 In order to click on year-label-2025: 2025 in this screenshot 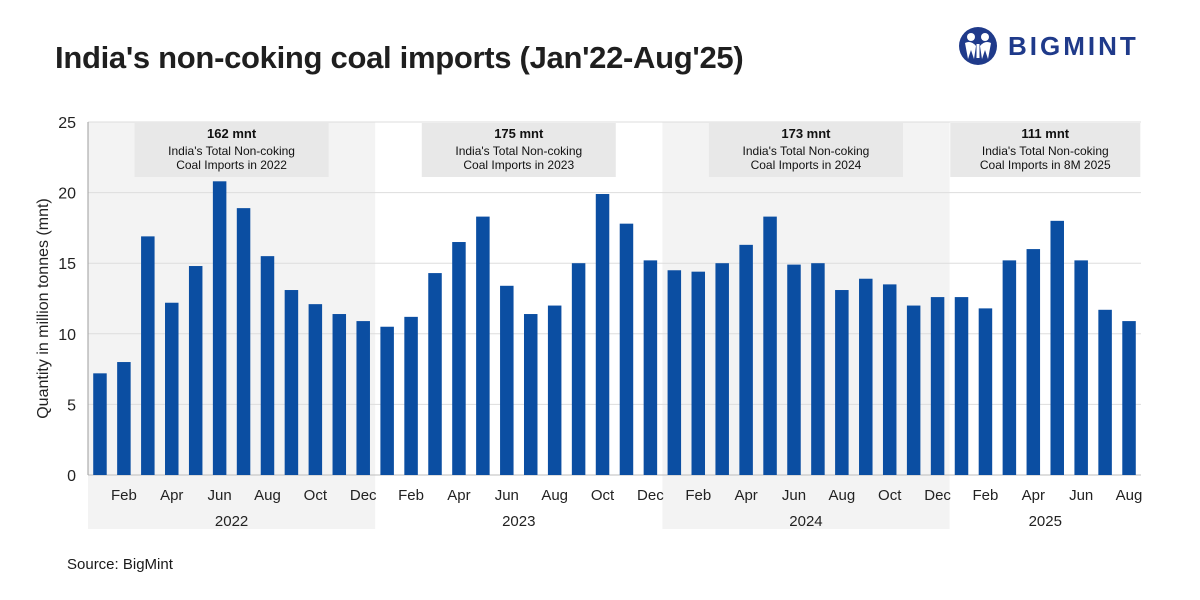, I will do `click(1045, 521)`.